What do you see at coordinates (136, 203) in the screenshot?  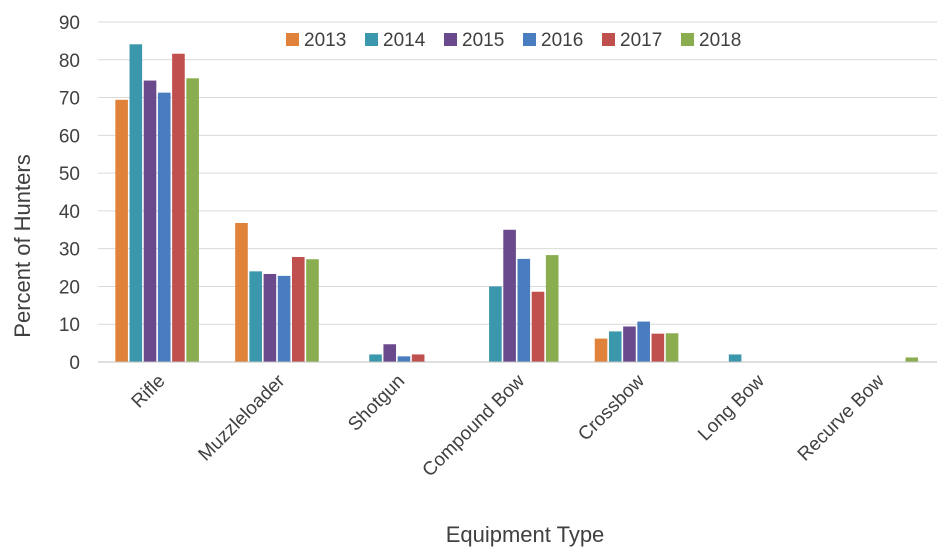 I see `bar-2014-rifle` at bounding box center [136, 203].